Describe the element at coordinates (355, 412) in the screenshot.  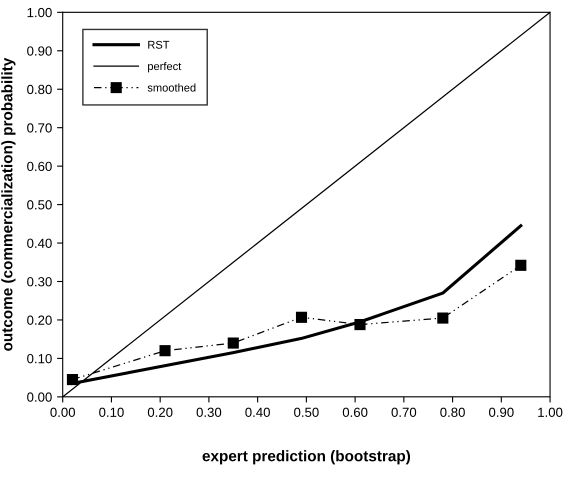
I see `x-tick-label: 0.60` at that location.